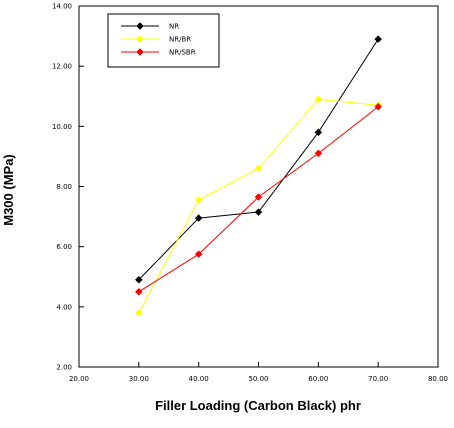 This screenshot has height=428, width=454. What do you see at coordinates (182, 53) in the screenshot?
I see `legend-label-nr-sbr: NR/SBR` at bounding box center [182, 53].